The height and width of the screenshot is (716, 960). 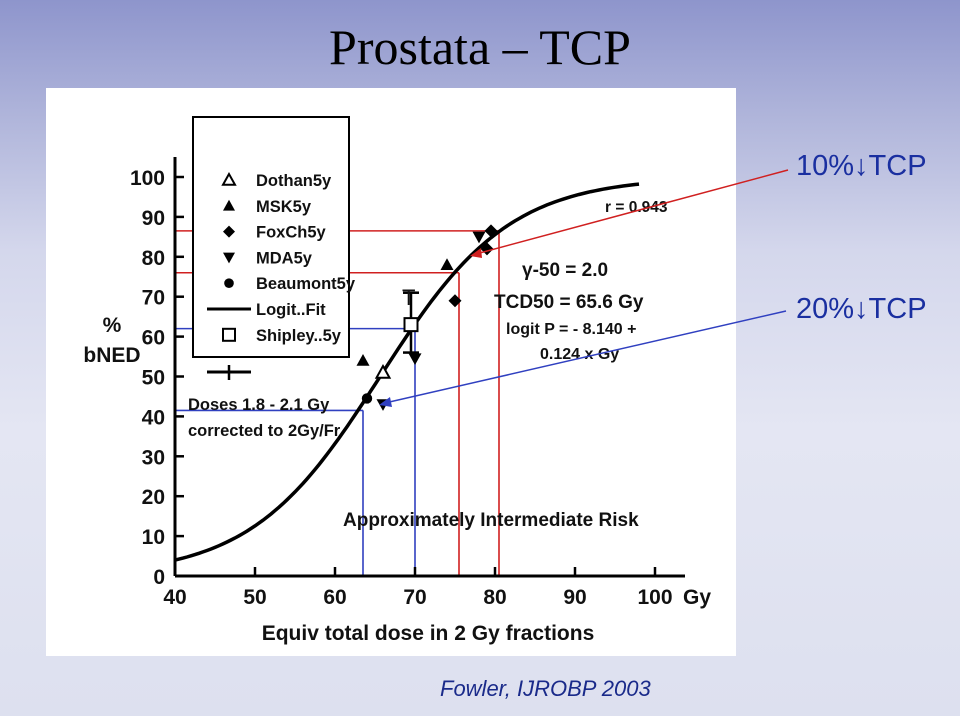 I want to click on risk-label: Approximately Intermediate Risk, so click(x=491, y=520).